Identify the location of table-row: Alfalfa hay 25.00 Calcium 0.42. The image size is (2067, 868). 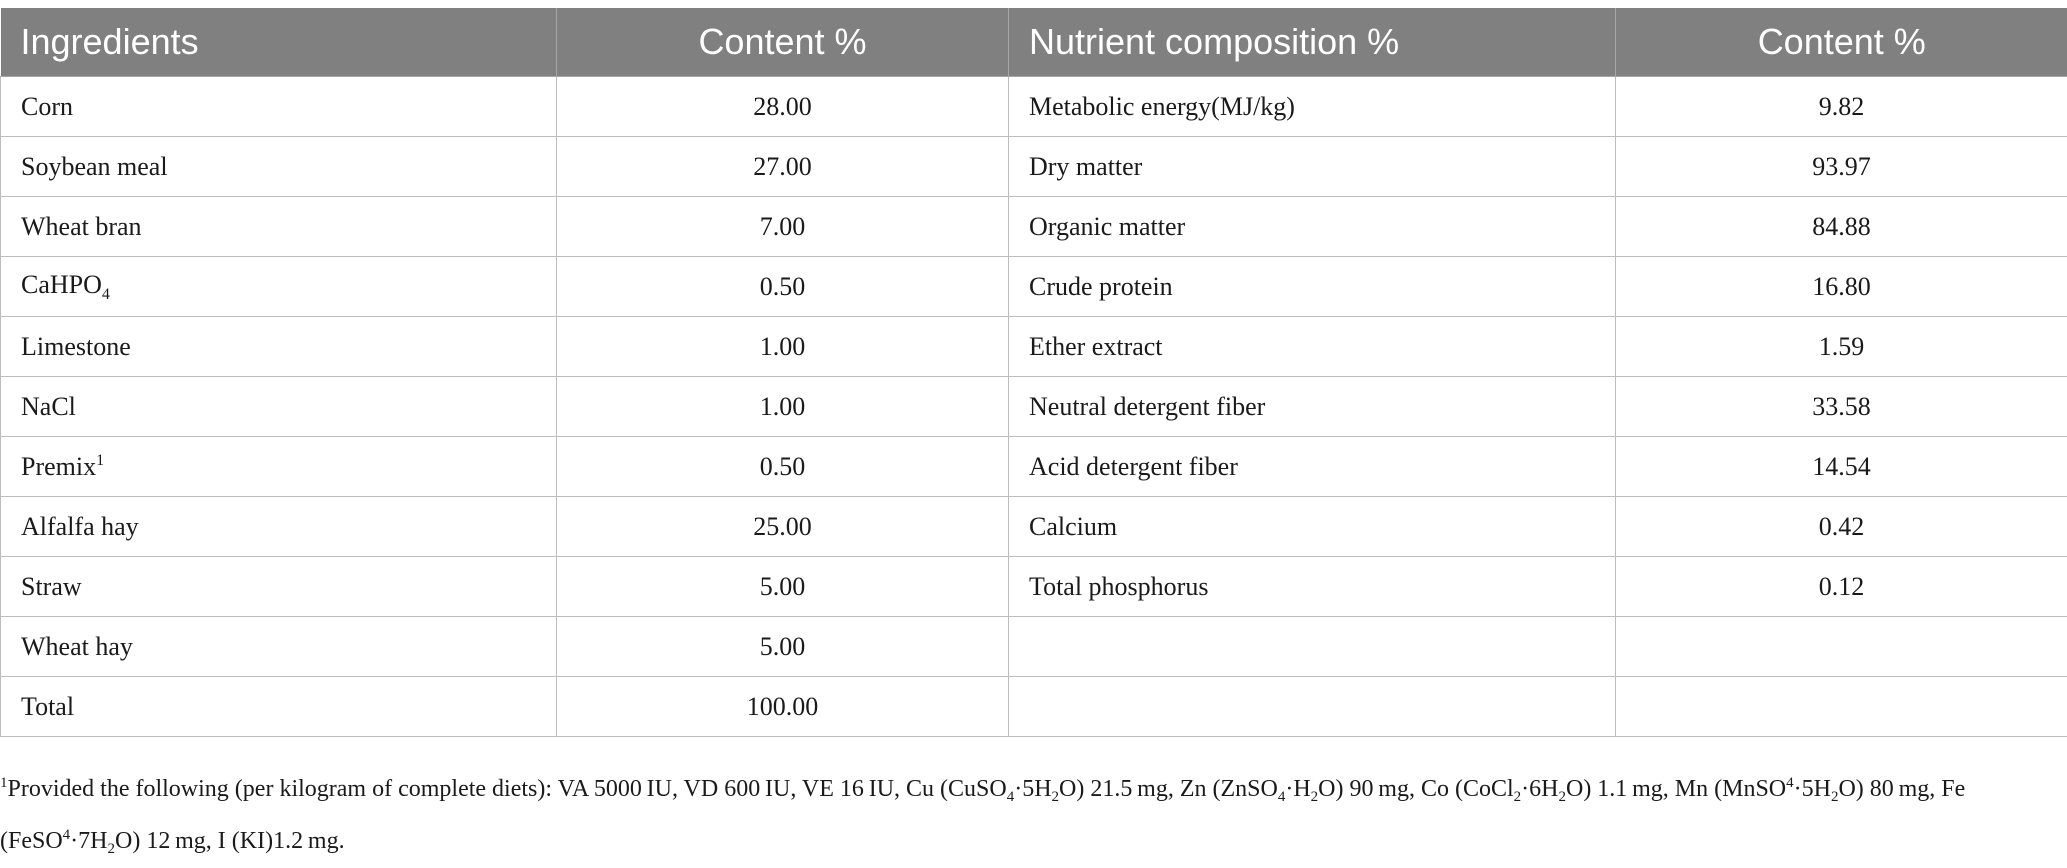
(1034, 527).